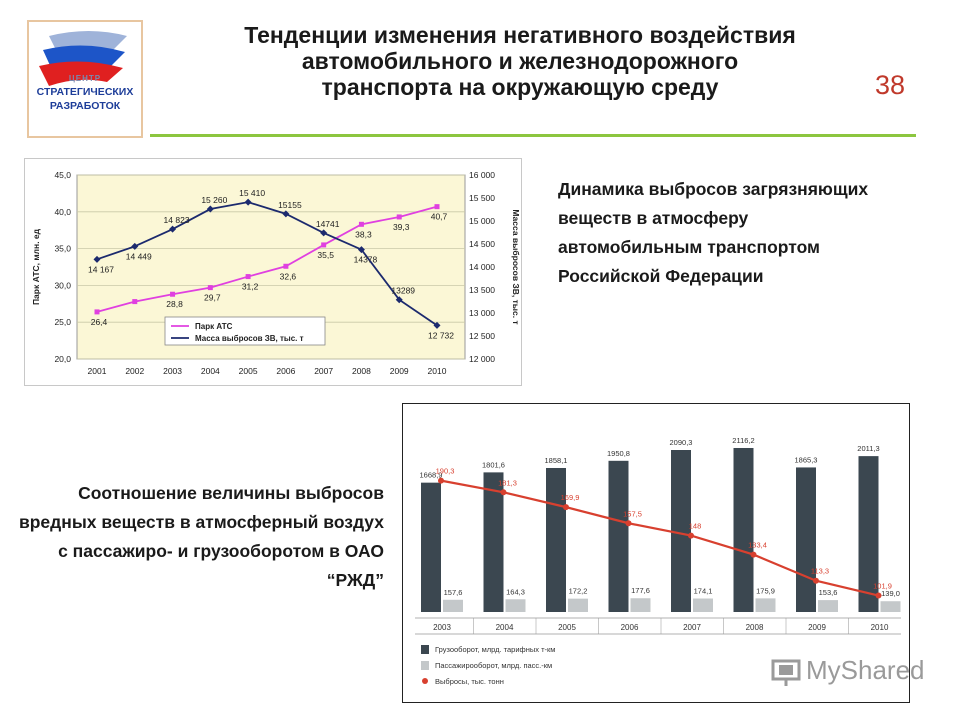 This screenshot has width=960, height=720. What do you see at coordinates (493, 665) in the screenshot?
I see `legend-label: Пассажирооборот, млрд. пасс.-км` at bounding box center [493, 665].